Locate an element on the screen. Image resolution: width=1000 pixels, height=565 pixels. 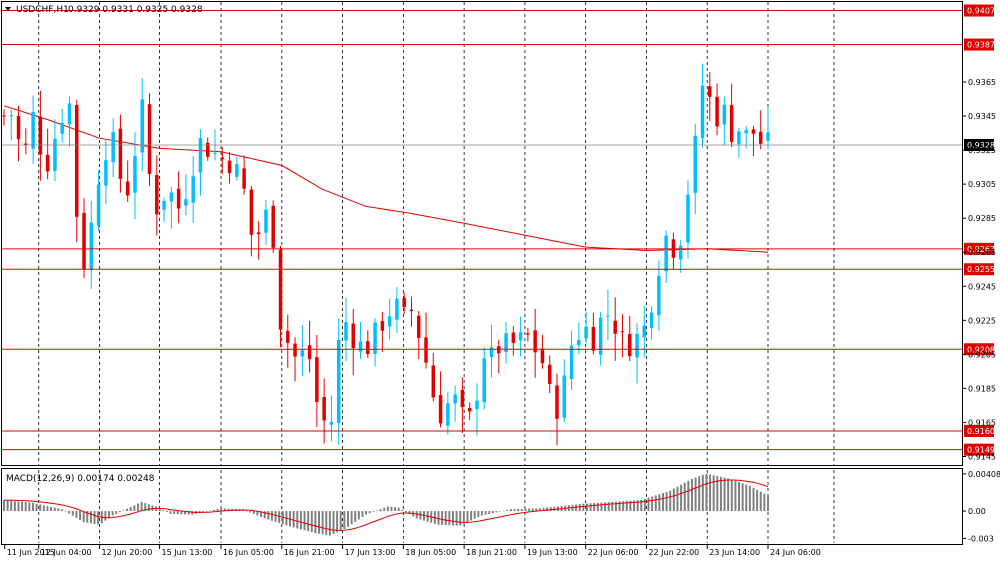
macd-y-tick-label: -0.003 is located at coordinates (981, 538).